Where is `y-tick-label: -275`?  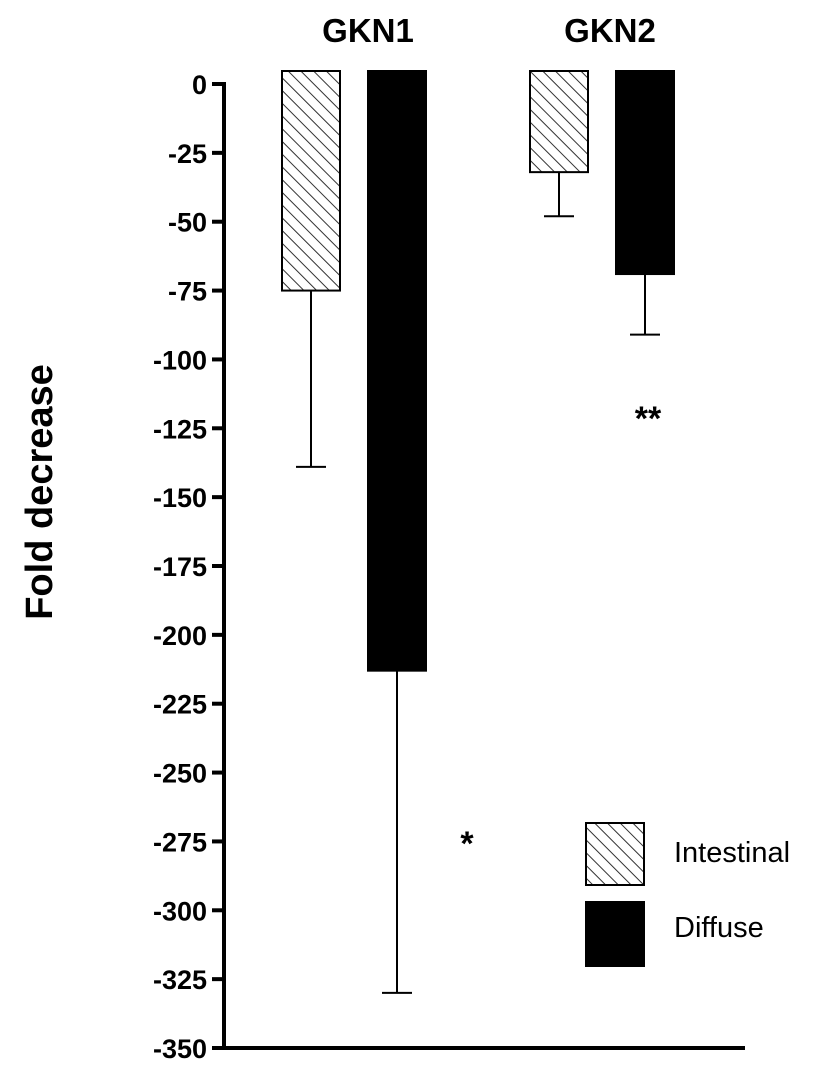 y-tick-label: -275 is located at coordinates (180, 842).